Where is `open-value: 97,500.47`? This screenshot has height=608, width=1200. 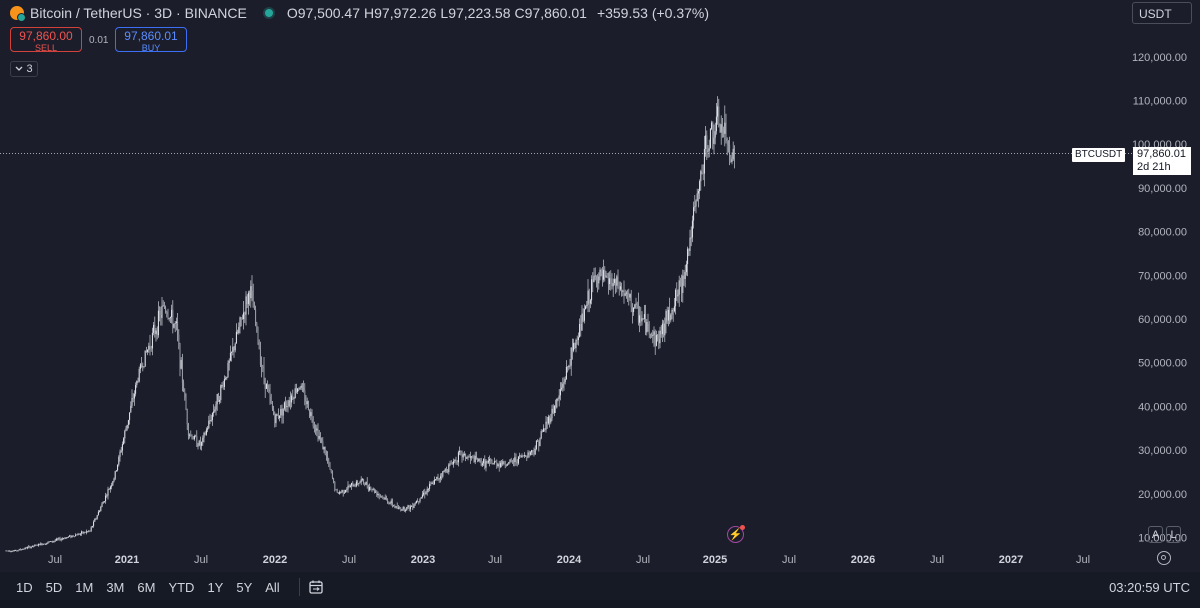 open-value: 97,500.47 is located at coordinates (328, 13).